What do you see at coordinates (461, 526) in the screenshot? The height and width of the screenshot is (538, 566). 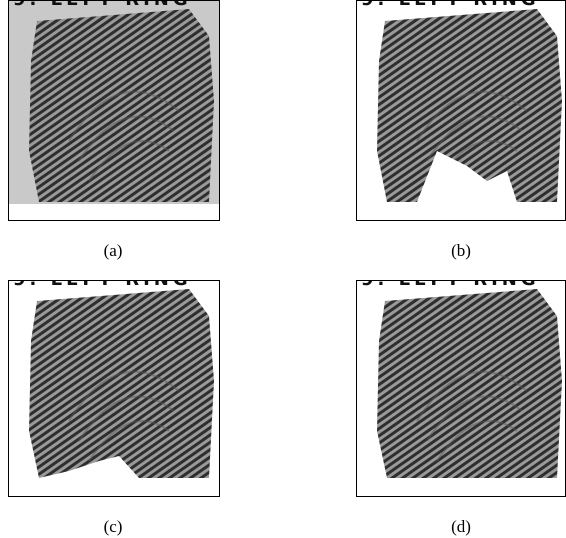 I see `caption: (d)` at bounding box center [461, 526].